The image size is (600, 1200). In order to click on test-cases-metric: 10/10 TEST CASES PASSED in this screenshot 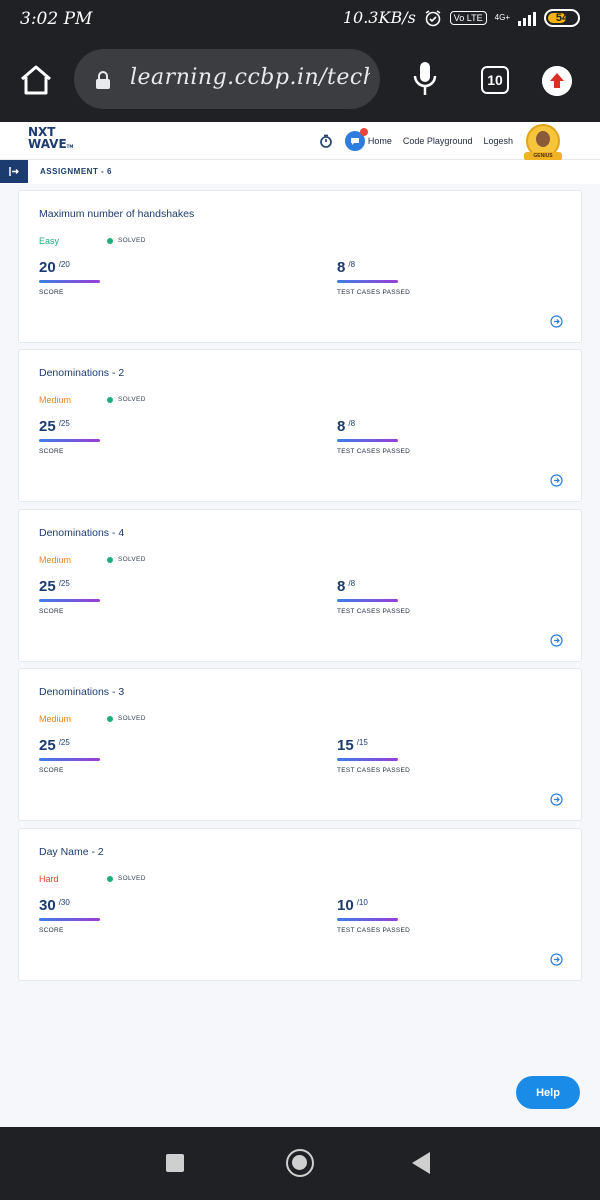, I will do `click(373, 915)`.